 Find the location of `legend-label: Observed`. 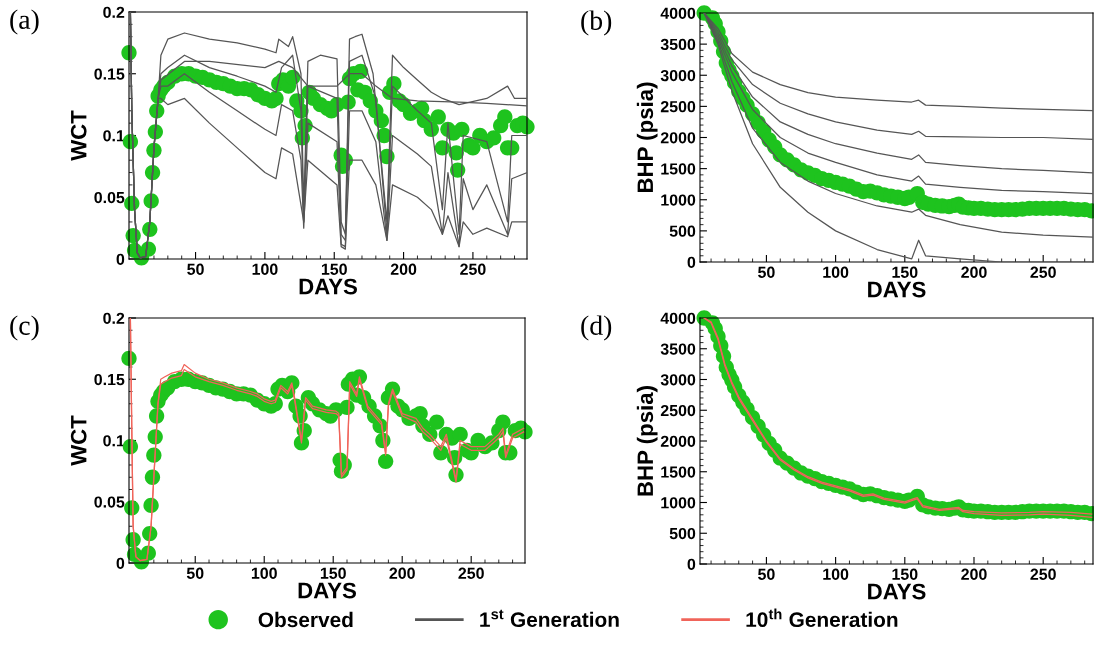

legend-label: Observed is located at coordinates (305, 619).